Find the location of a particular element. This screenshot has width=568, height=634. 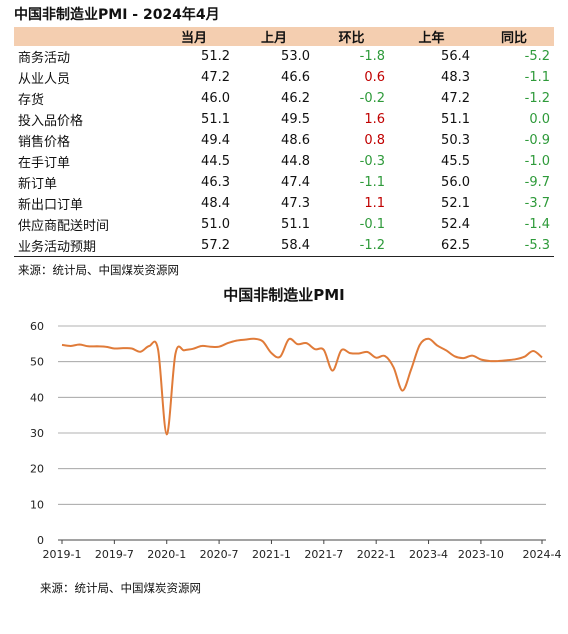

cell-lastyear: 52.4 is located at coordinates (455, 224).